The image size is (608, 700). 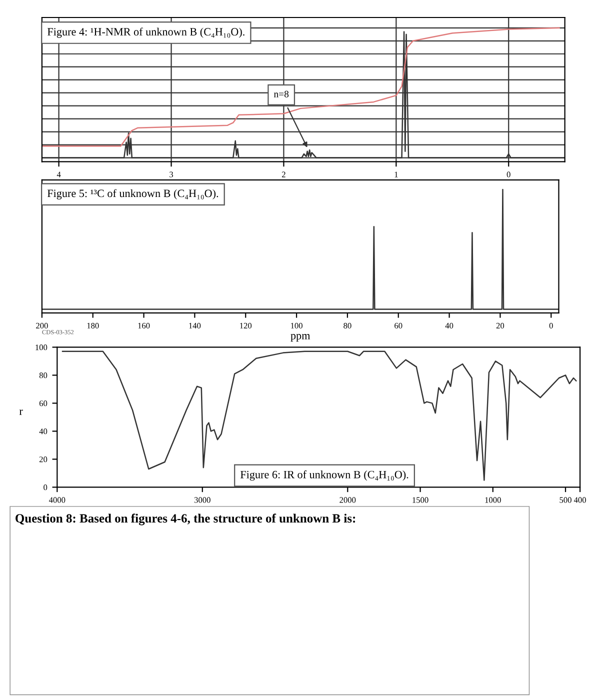 I want to click on x-tick-label: 1500, so click(x=420, y=500).